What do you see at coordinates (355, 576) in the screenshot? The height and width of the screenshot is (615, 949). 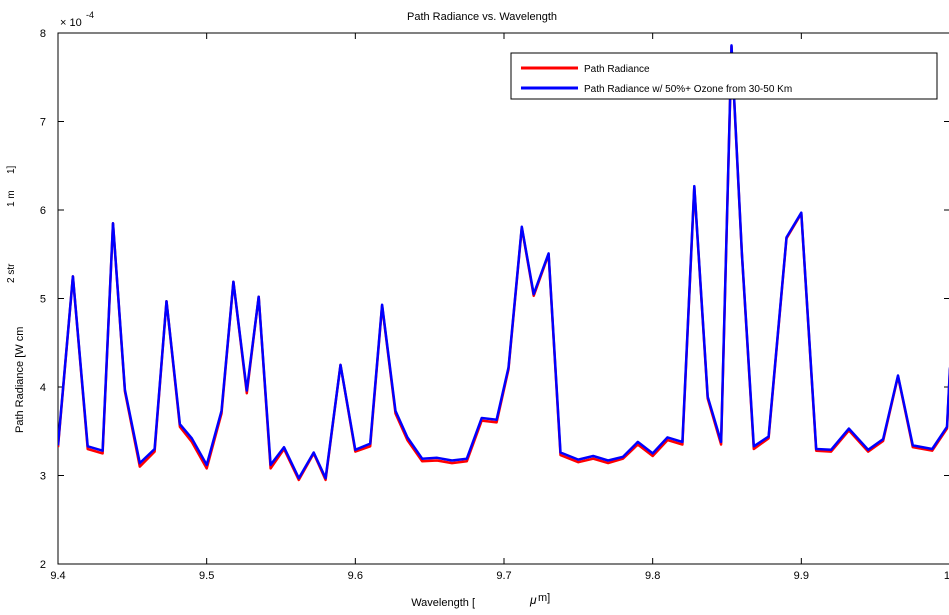 I see `x-tick-label: 9.6` at bounding box center [355, 576].